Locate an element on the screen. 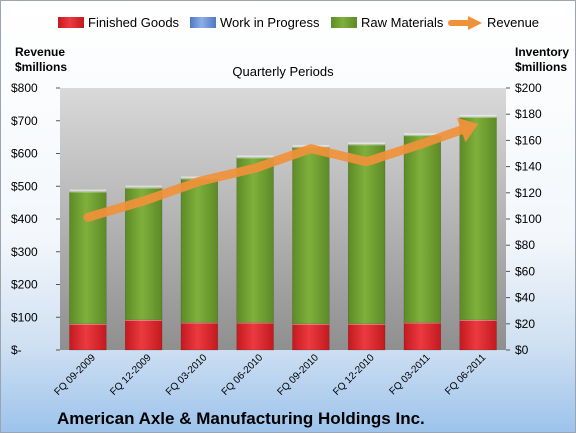 Image resolution: width=576 pixels, height=433 pixels. right-axis-ticks: $0 $20 $40 $60 $80 $100 $120 $140 $160 $180 $200 is located at coordinates (524, 219).